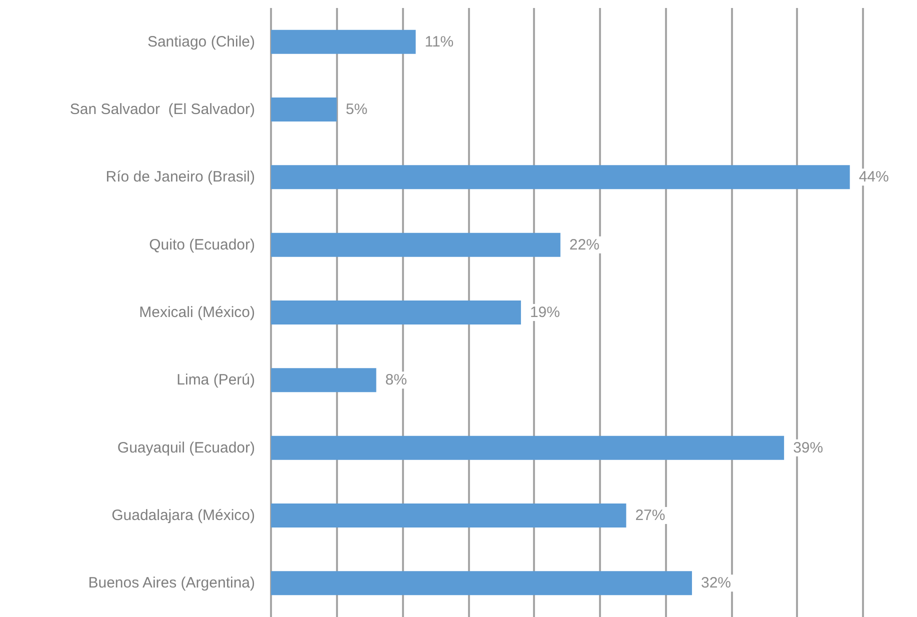 The width and height of the screenshot is (917, 617). What do you see at coordinates (650, 515) in the screenshot?
I see `data-label: 27%` at bounding box center [650, 515].